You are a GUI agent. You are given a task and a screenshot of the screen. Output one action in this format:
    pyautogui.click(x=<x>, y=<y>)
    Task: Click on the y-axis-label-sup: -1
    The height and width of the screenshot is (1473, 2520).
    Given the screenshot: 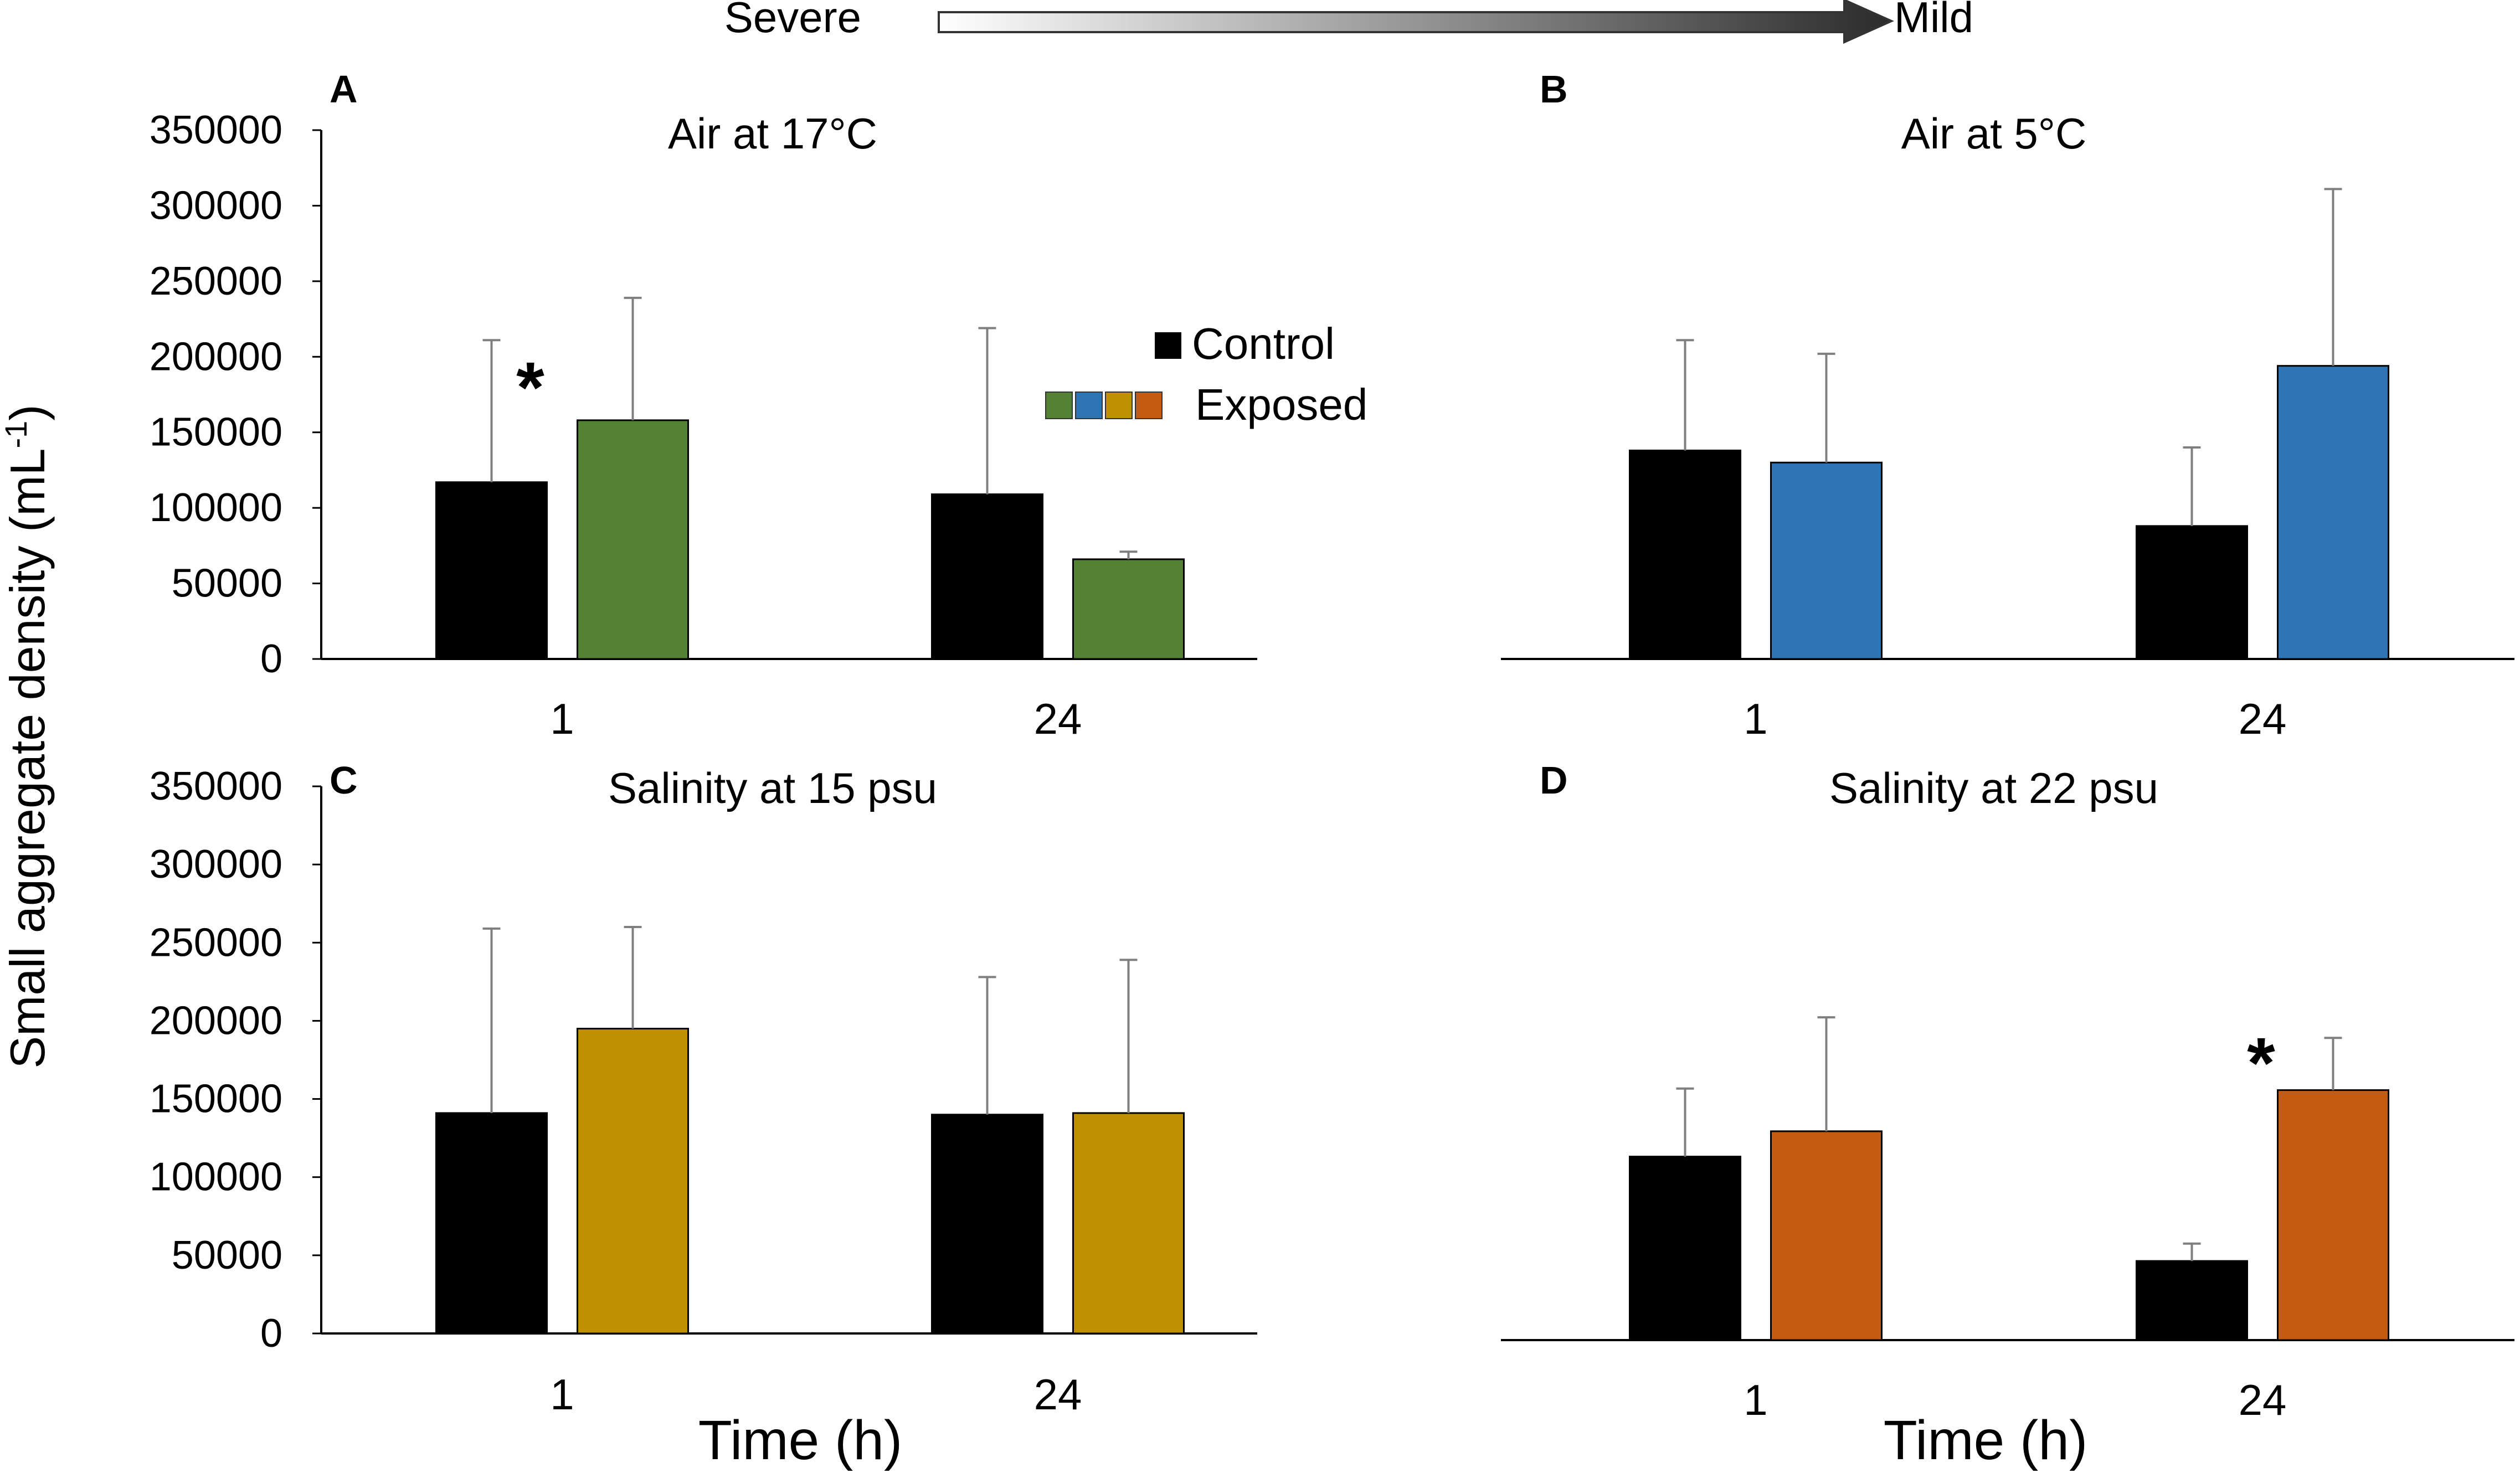 What is the action you would take?
    pyautogui.click(x=16, y=435)
    